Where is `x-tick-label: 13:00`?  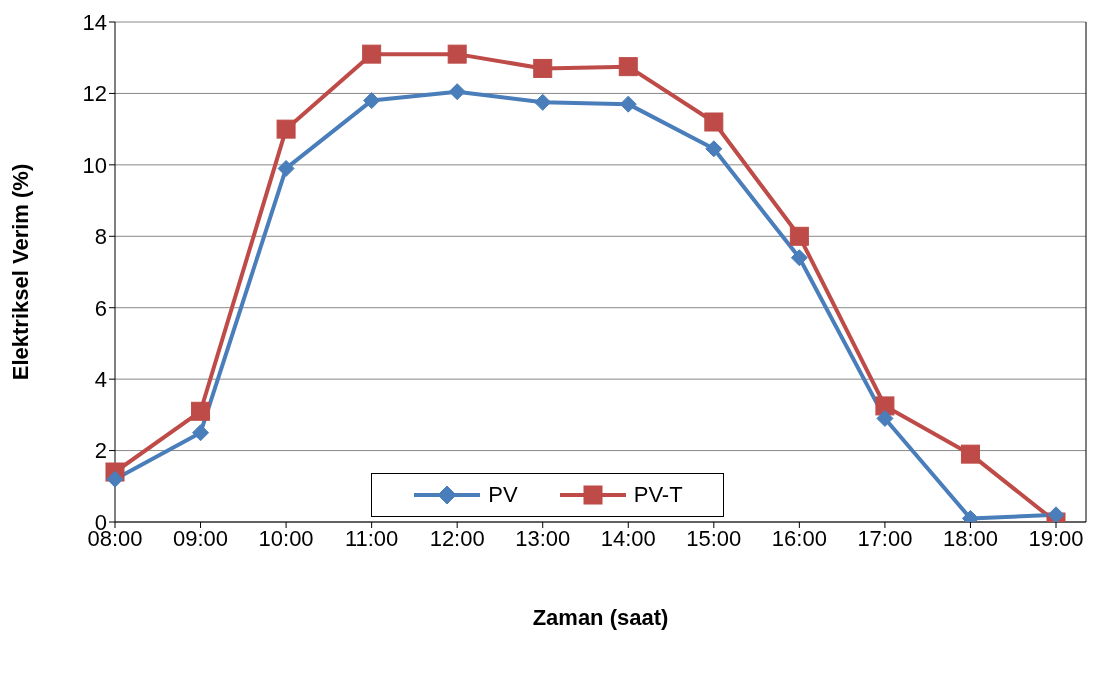
x-tick-label: 13:00 is located at coordinates (543, 538).